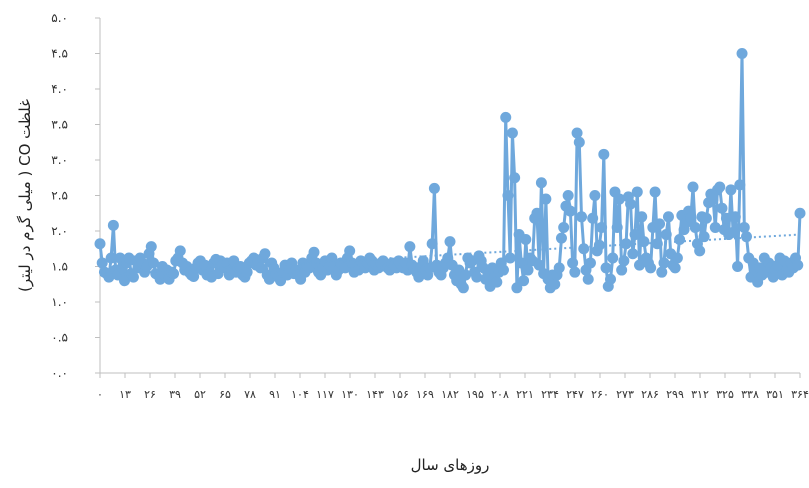 The image size is (809, 488). Describe the element at coordinates (425, 394) in the screenshot. I see `x-tick-label: ۱۶۹` at that location.